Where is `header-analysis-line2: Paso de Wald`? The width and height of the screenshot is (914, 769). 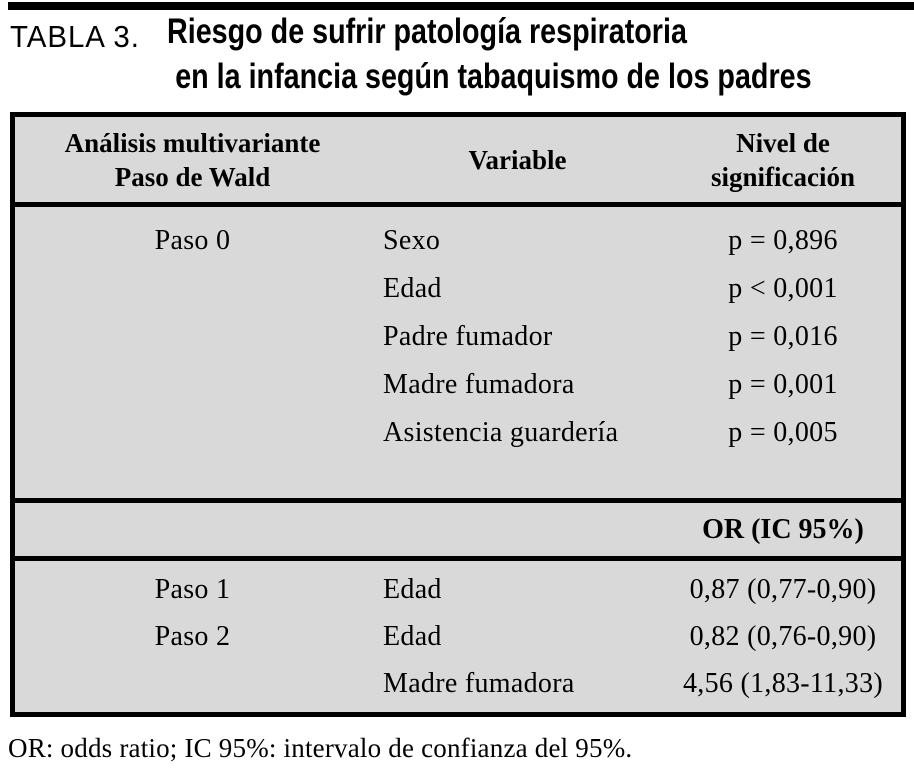 header-analysis-line2: Paso de Wald is located at coordinates (192, 176).